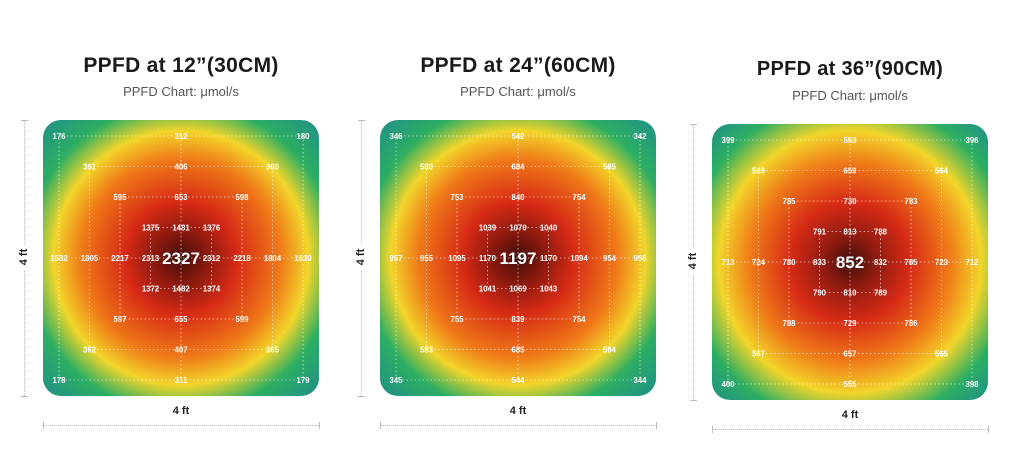 This screenshot has width=1024, height=462. Describe the element at coordinates (303, 136) in the screenshot. I see `ppfd-value: 180` at that location.